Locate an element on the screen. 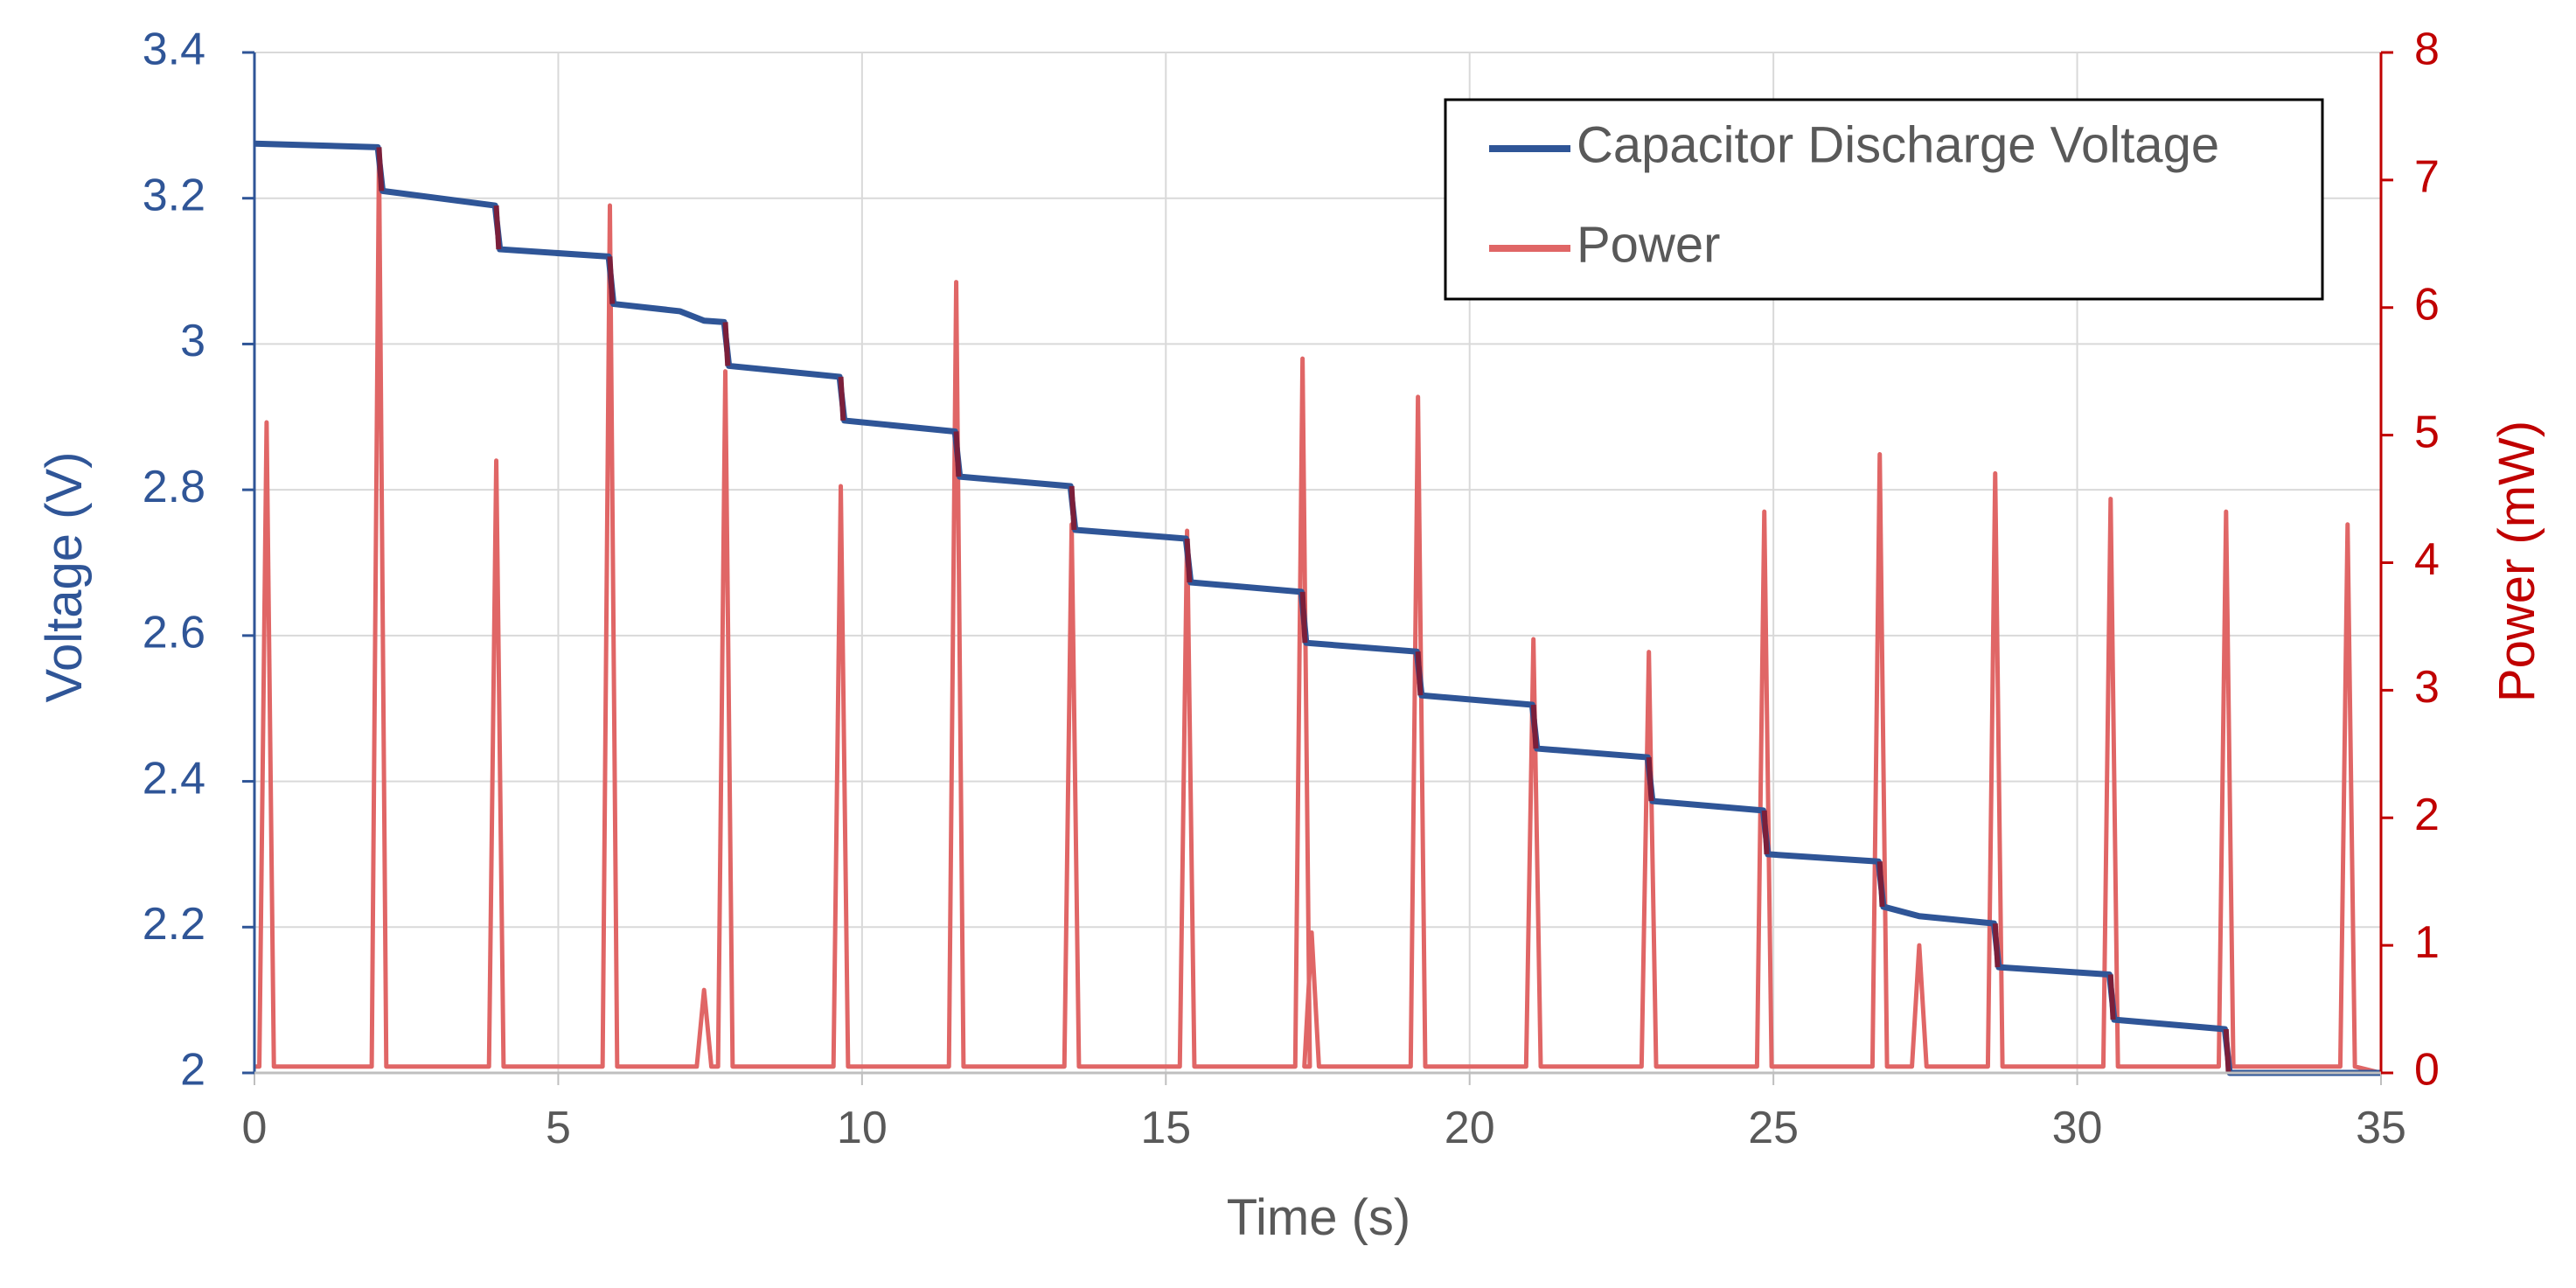 The height and width of the screenshot is (1288, 2576). chart-legend: Capacitor Discharge Voltage Power is located at coordinates (1884, 199).